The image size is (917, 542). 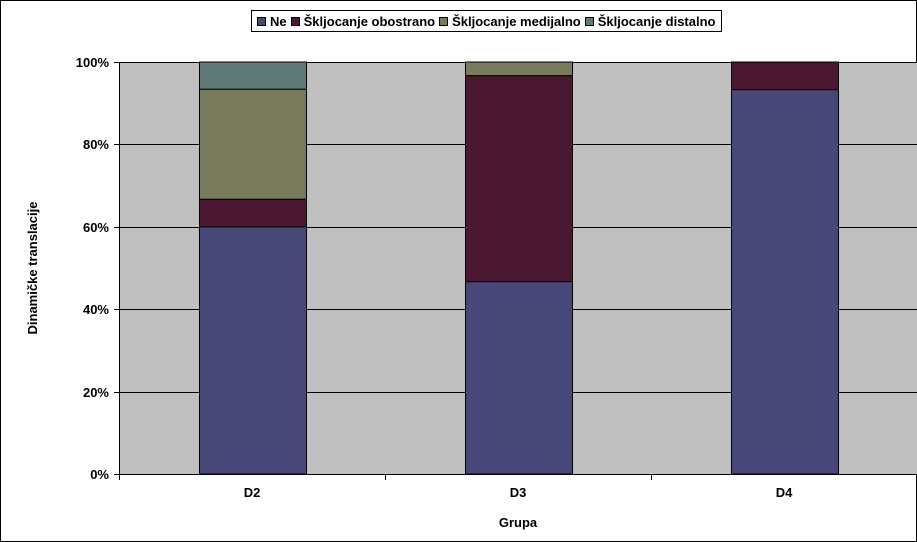 What do you see at coordinates (96, 144) in the screenshot?
I see `y-tick-label: 80%` at bounding box center [96, 144].